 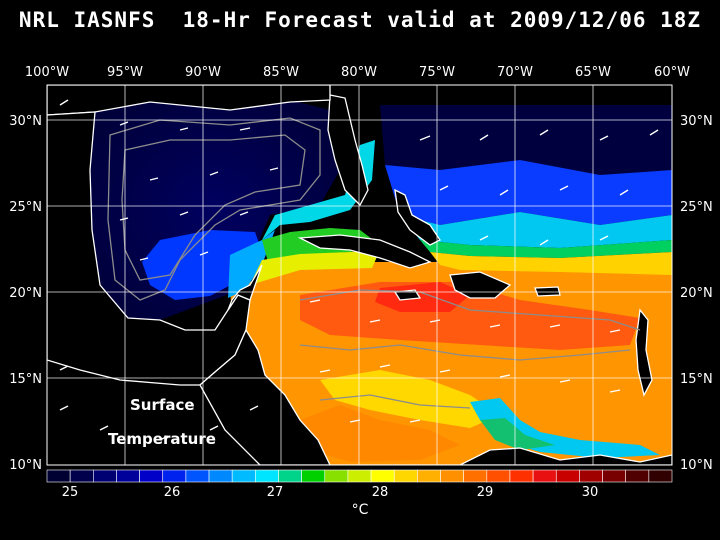 What do you see at coordinates (315, 267) in the screenshot?
I see `yucatan-yellow` at bounding box center [315, 267].